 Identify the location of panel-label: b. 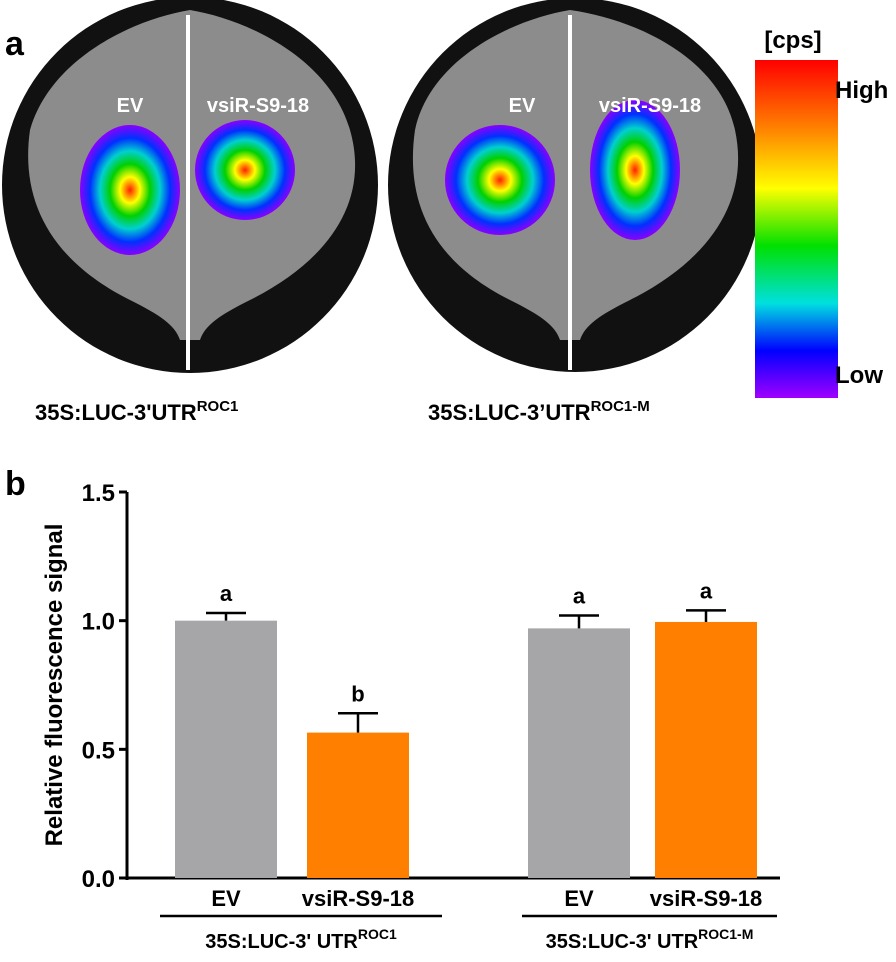
(15, 484).